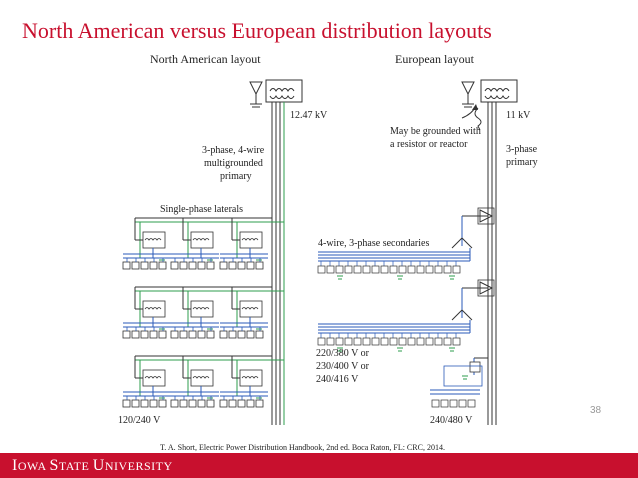  Describe the element at coordinates (492, 263) in the screenshot. I see `eu-primary-feeder` at that location.